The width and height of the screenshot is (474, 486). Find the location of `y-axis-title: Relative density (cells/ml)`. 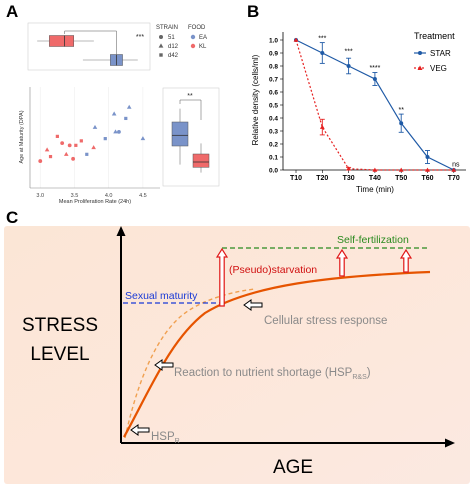

y-axis-title: Relative density (cells/ml) is located at coordinates (255, 99).